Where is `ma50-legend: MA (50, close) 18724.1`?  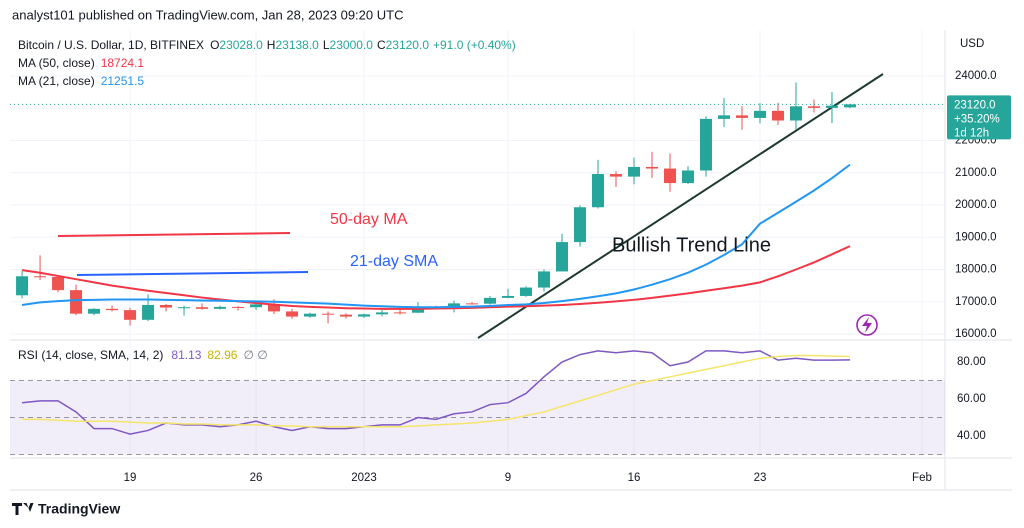
ma50-legend: MA (50, close) 18724.1 is located at coordinates (81, 63).